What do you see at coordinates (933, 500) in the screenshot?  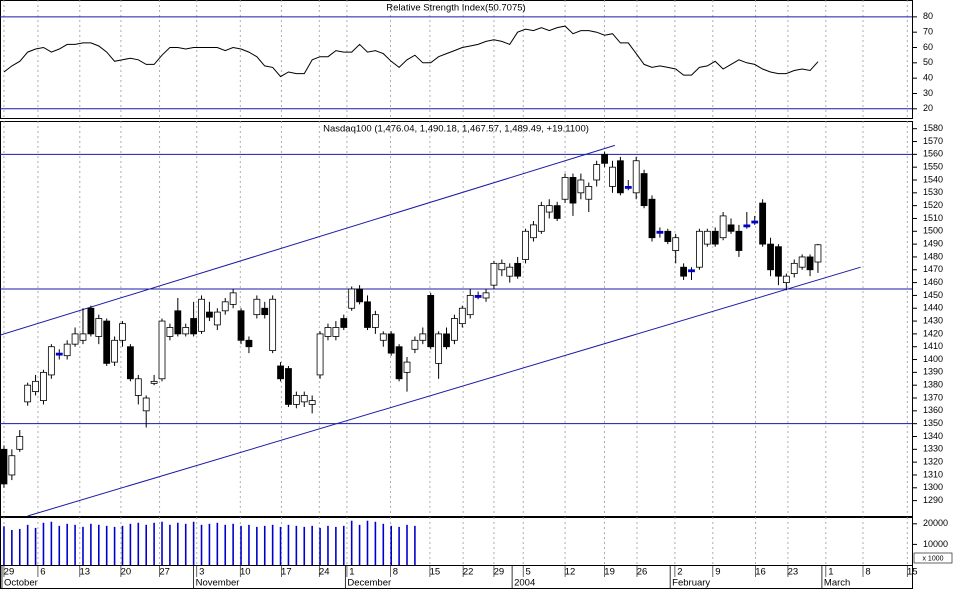 I see `y-tick-label: 1290` at bounding box center [933, 500].